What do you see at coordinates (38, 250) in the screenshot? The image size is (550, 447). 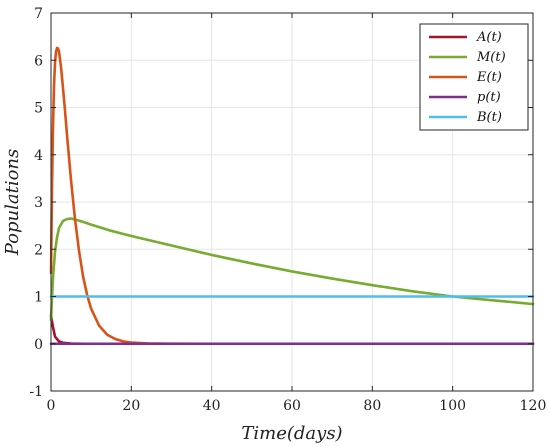 I see `y-tick-label: 2` at bounding box center [38, 250].